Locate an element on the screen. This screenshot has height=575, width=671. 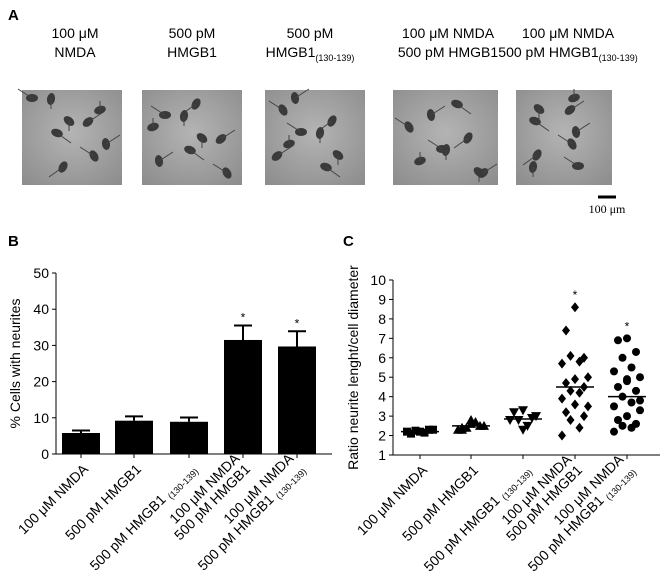
panel-label: B is located at coordinates (13, 241).